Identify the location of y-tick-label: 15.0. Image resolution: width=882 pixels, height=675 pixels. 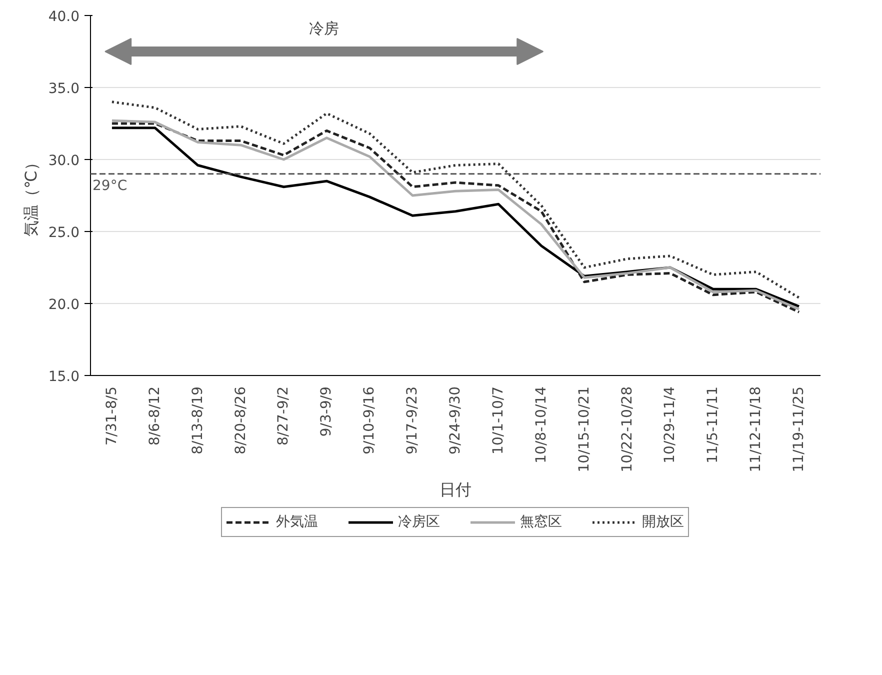
(64, 377).